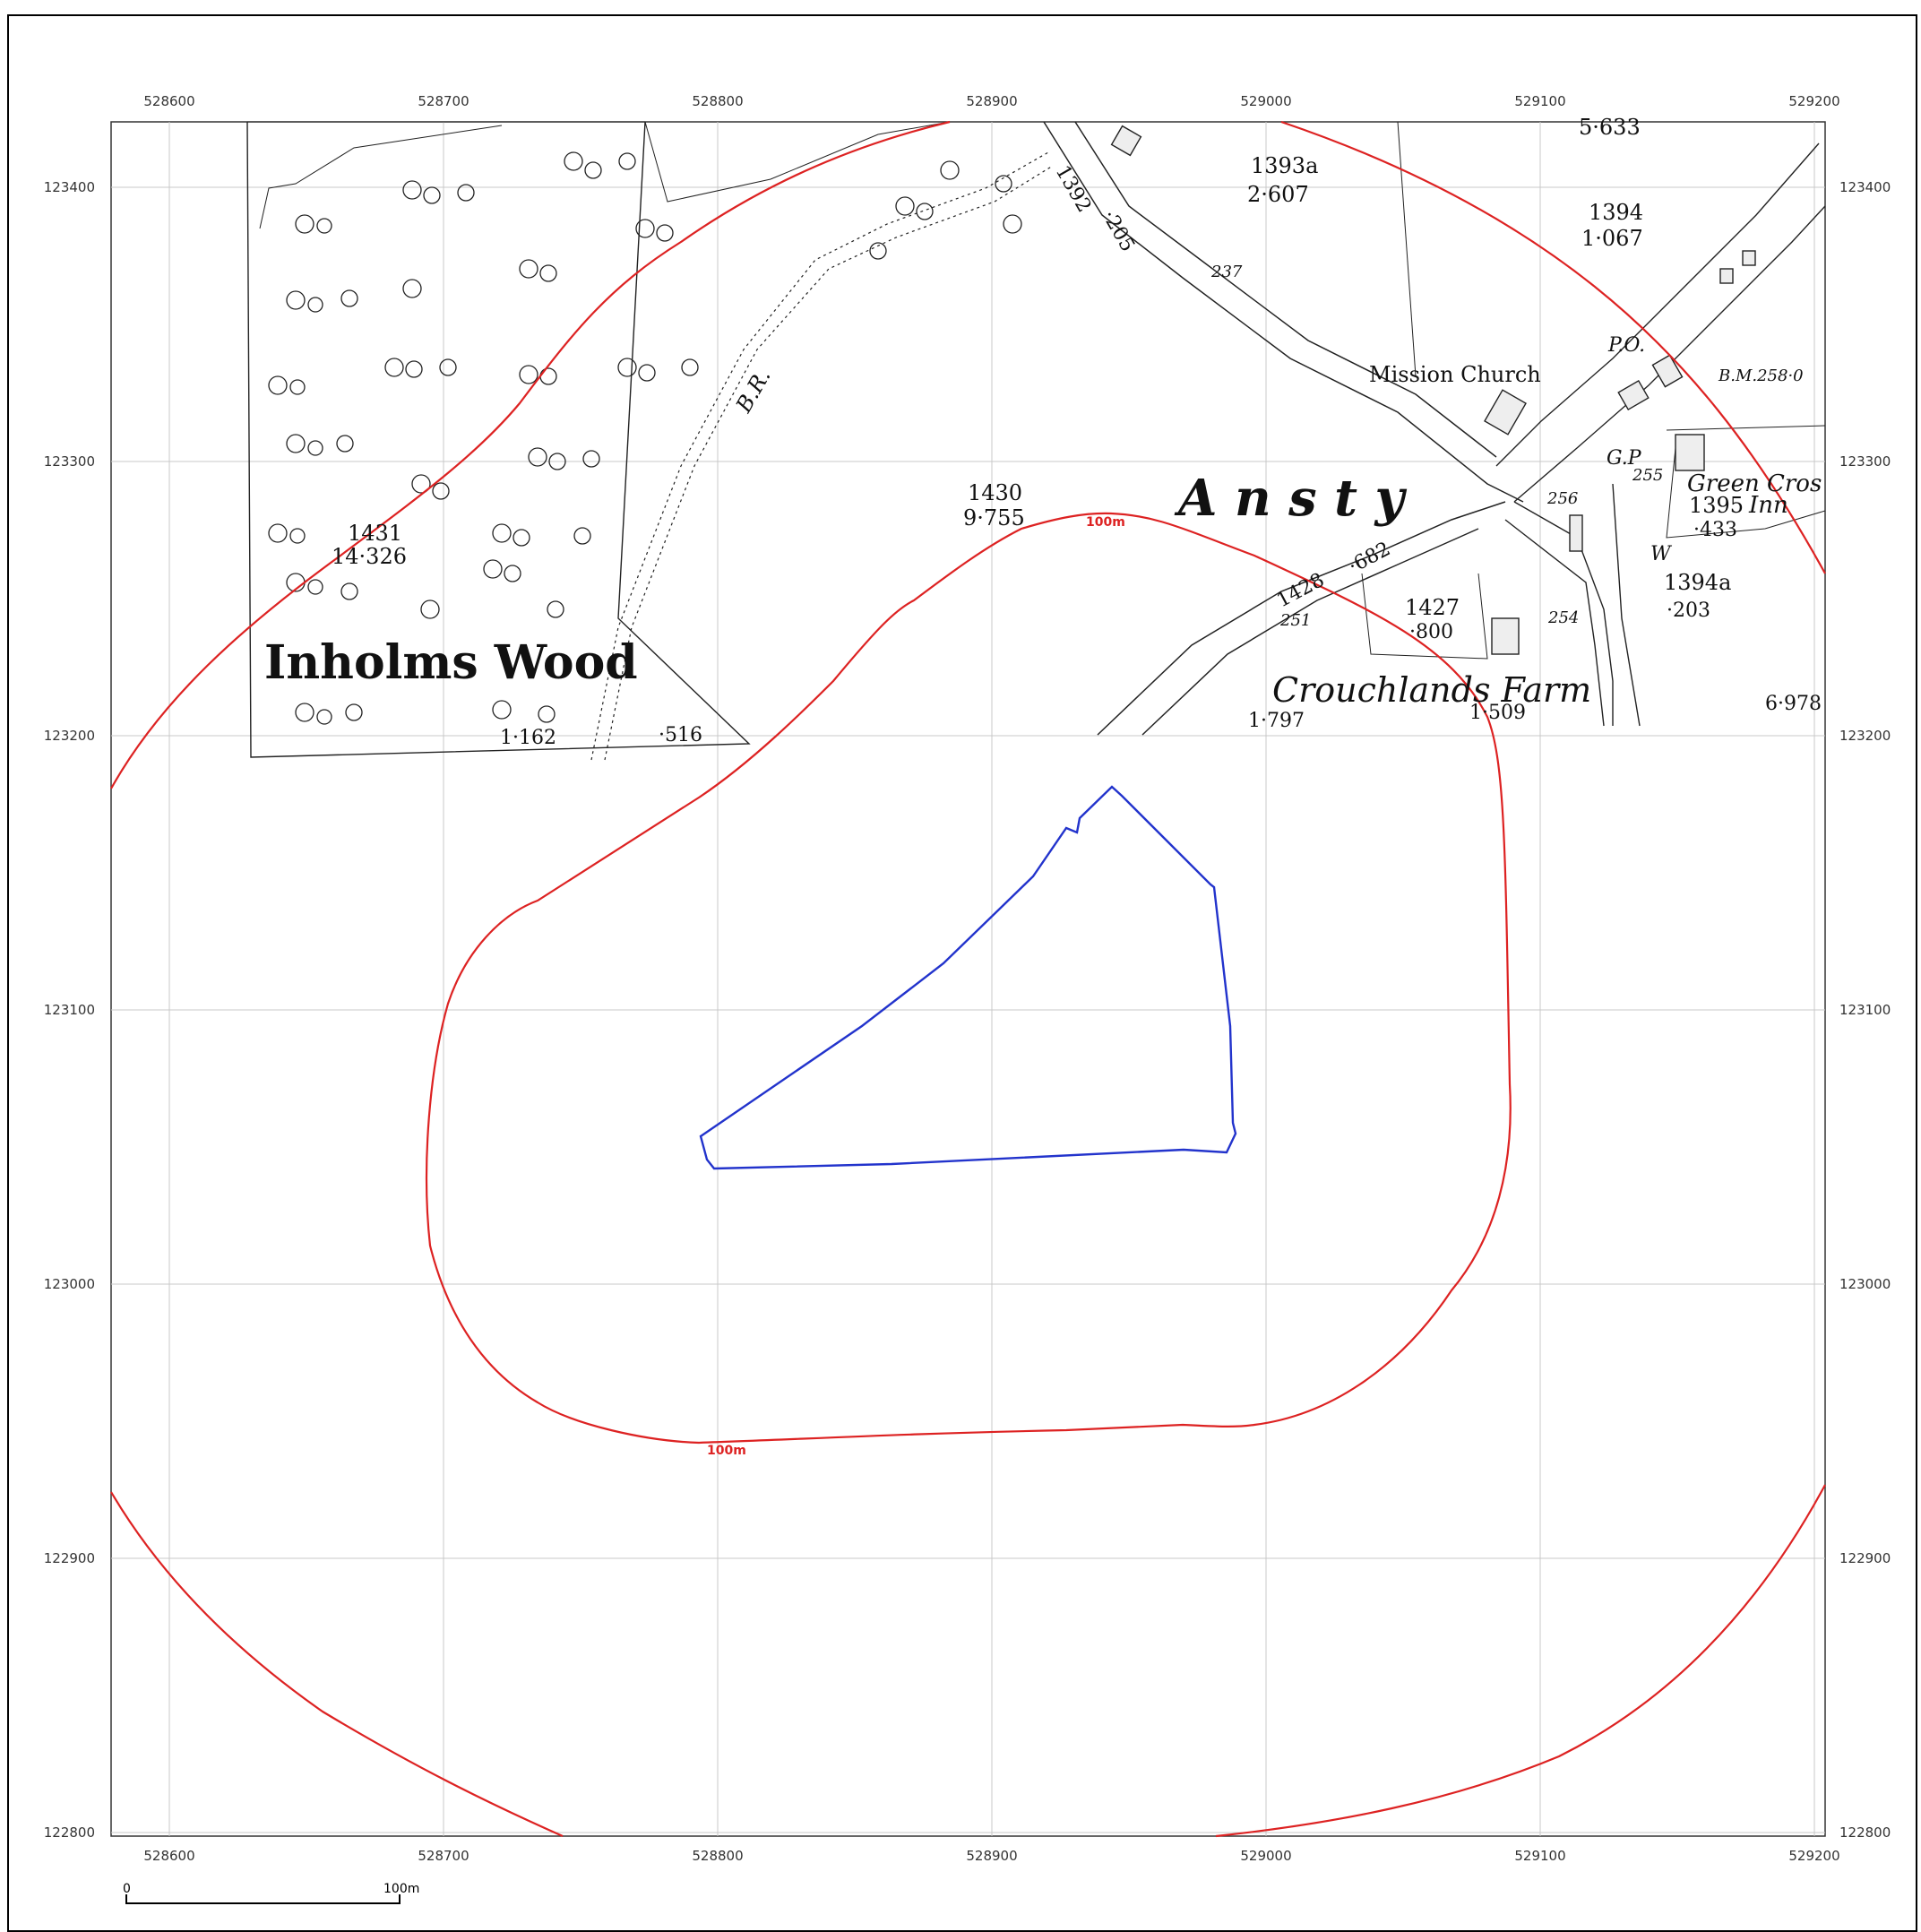  I want to click on place-label-well: W, so click(1661, 554).